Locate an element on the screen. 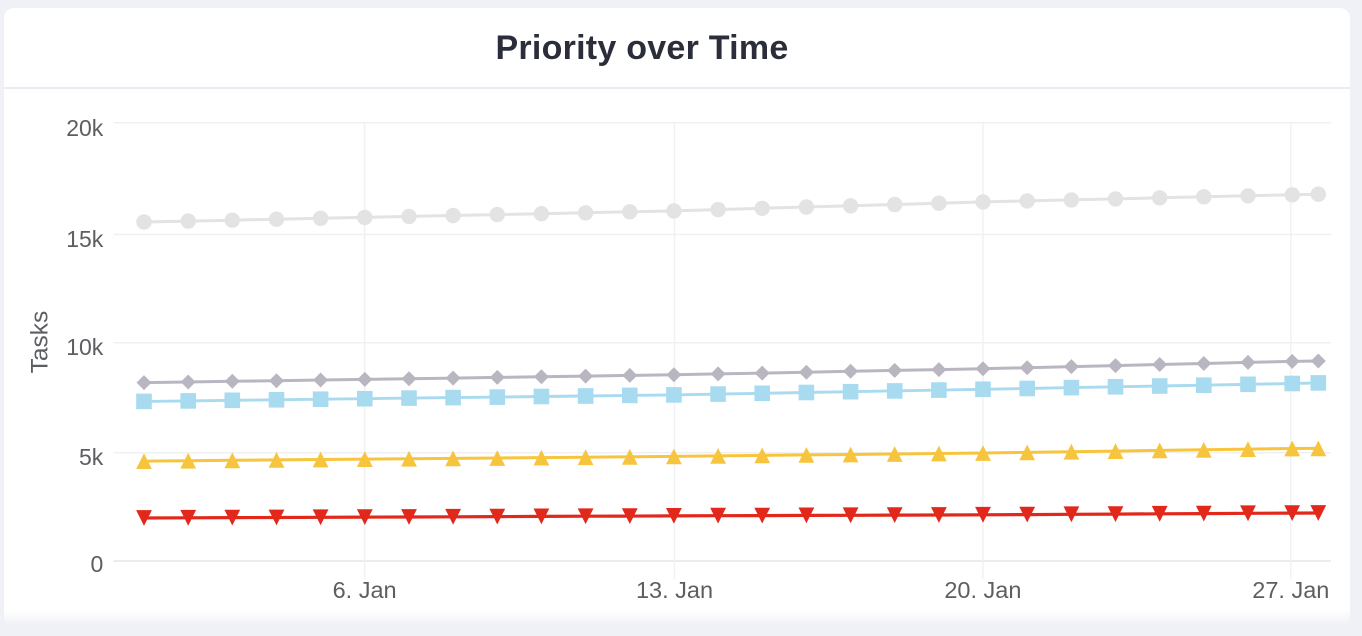  svg-text: 13. Jan is located at coordinates (674, 590).